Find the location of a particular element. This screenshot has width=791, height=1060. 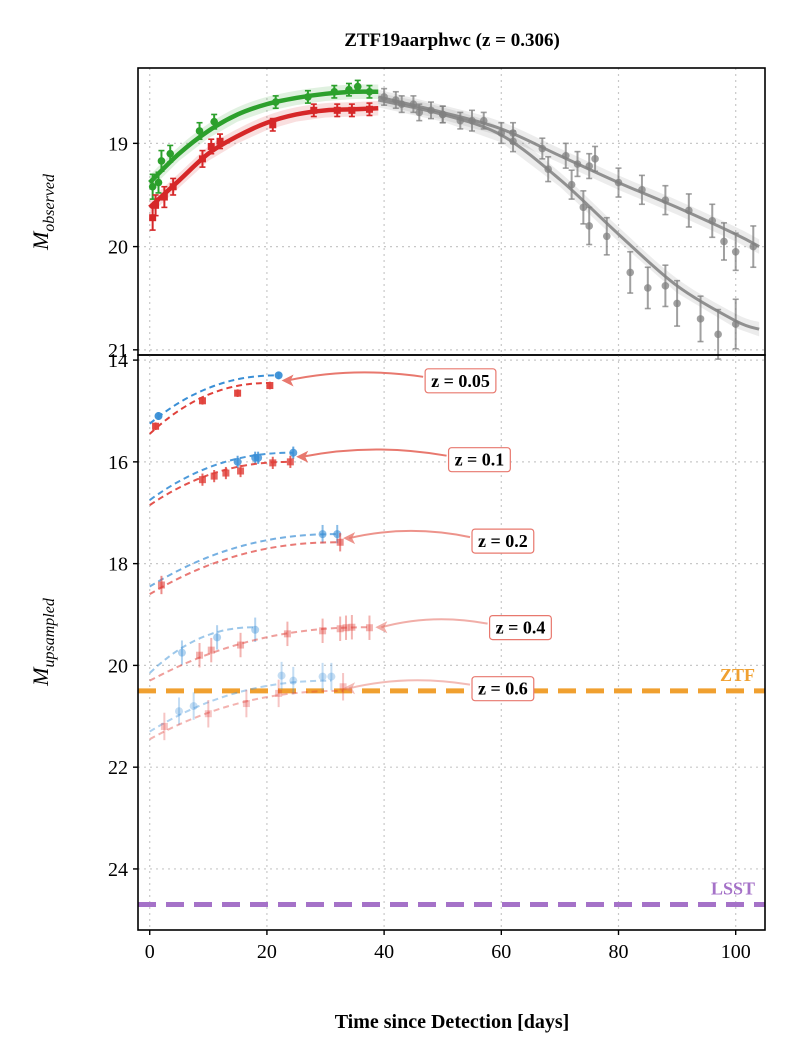

x-tick-label: 100 is located at coordinates (736, 952).